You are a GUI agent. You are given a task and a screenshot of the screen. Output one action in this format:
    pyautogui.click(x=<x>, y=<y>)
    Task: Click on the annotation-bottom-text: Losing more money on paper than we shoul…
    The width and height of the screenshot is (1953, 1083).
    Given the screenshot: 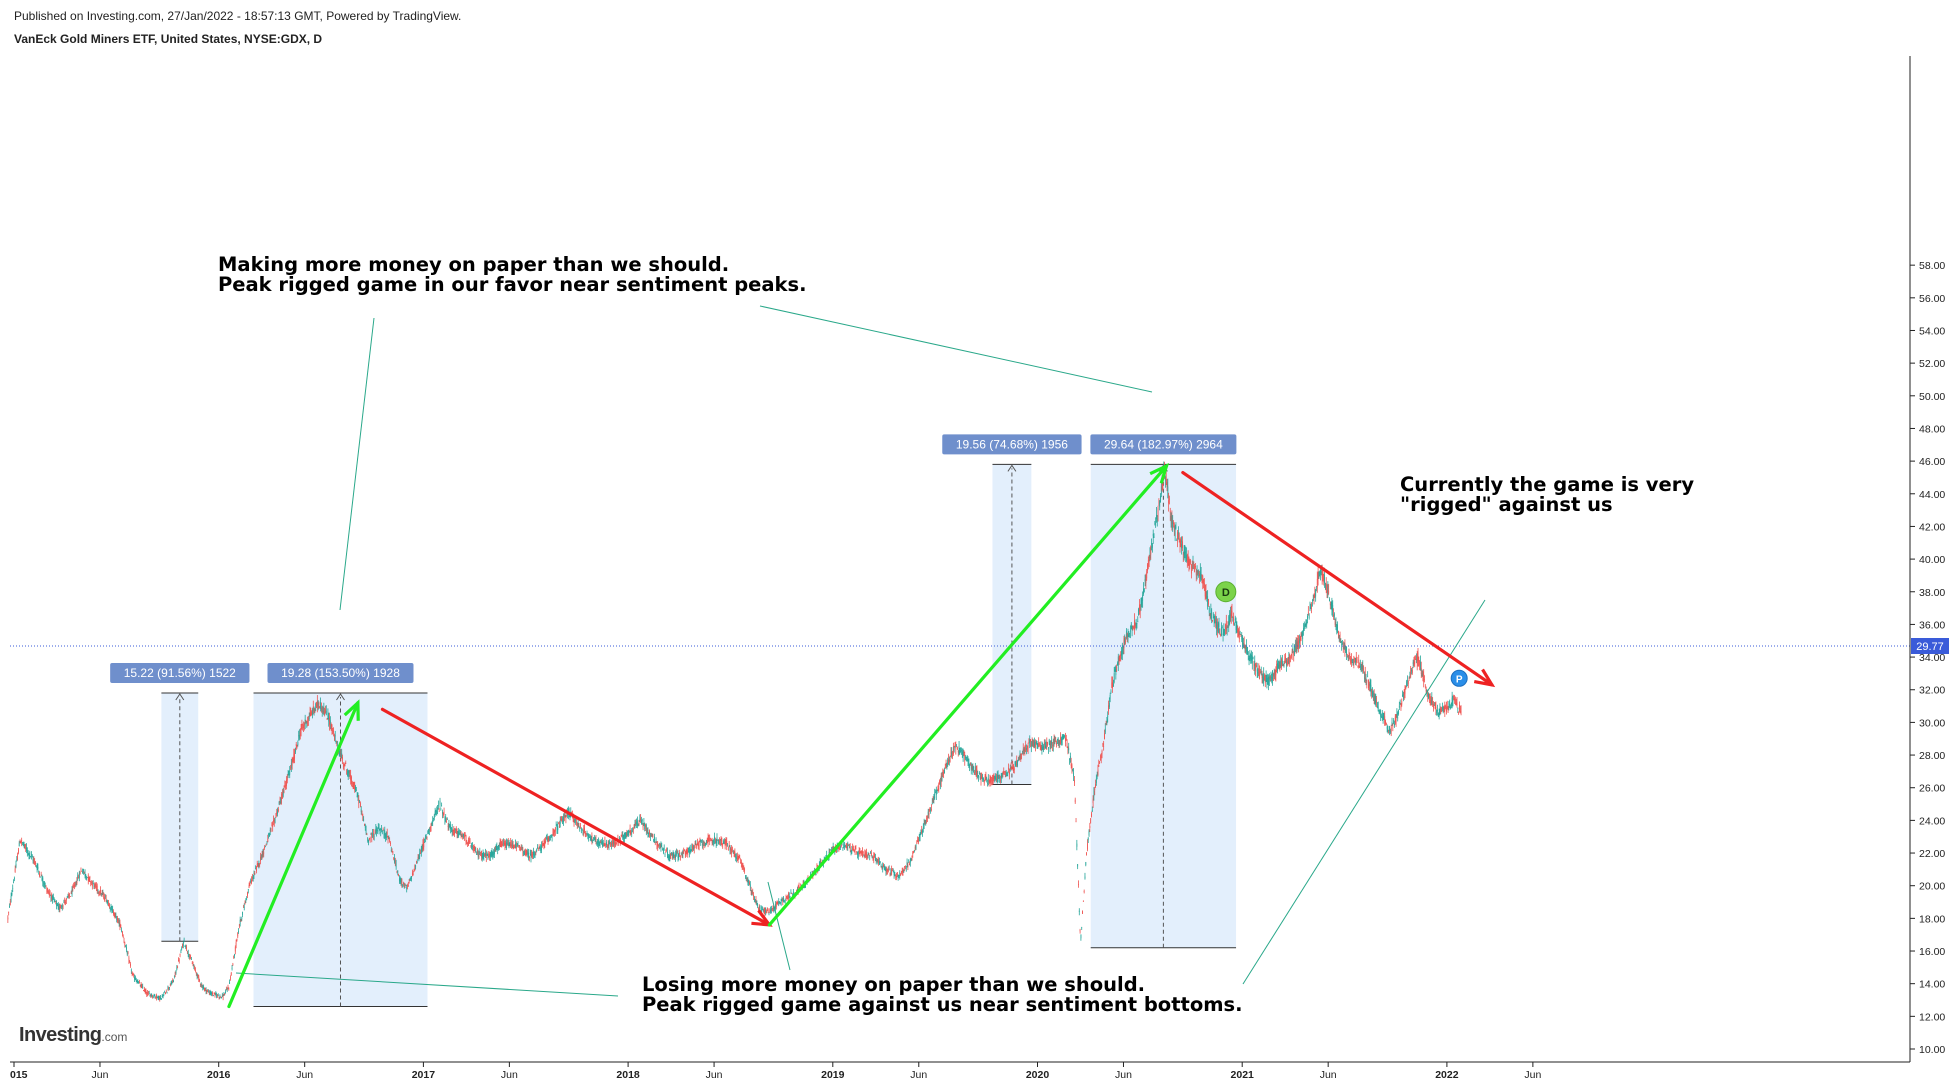 What is the action you would take?
    pyautogui.click(x=942, y=995)
    